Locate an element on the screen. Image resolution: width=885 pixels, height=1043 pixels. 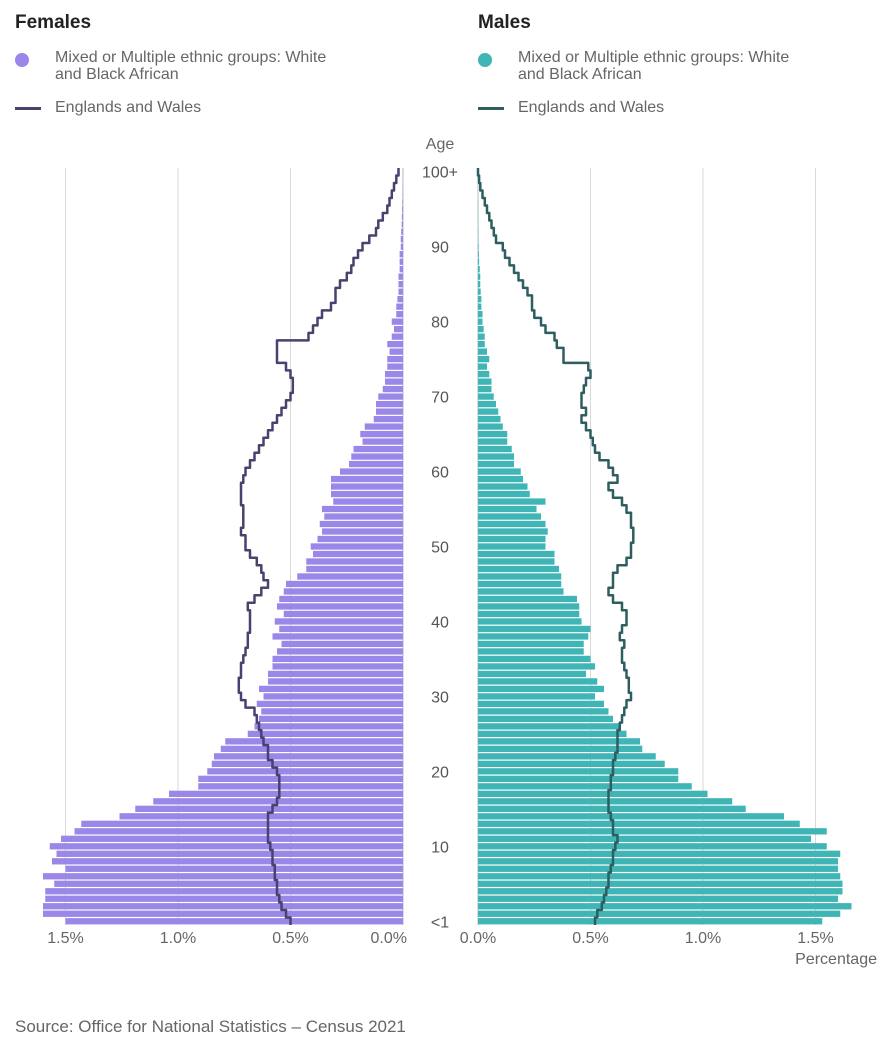
age-tick-label: 60 is located at coordinates (440, 473).